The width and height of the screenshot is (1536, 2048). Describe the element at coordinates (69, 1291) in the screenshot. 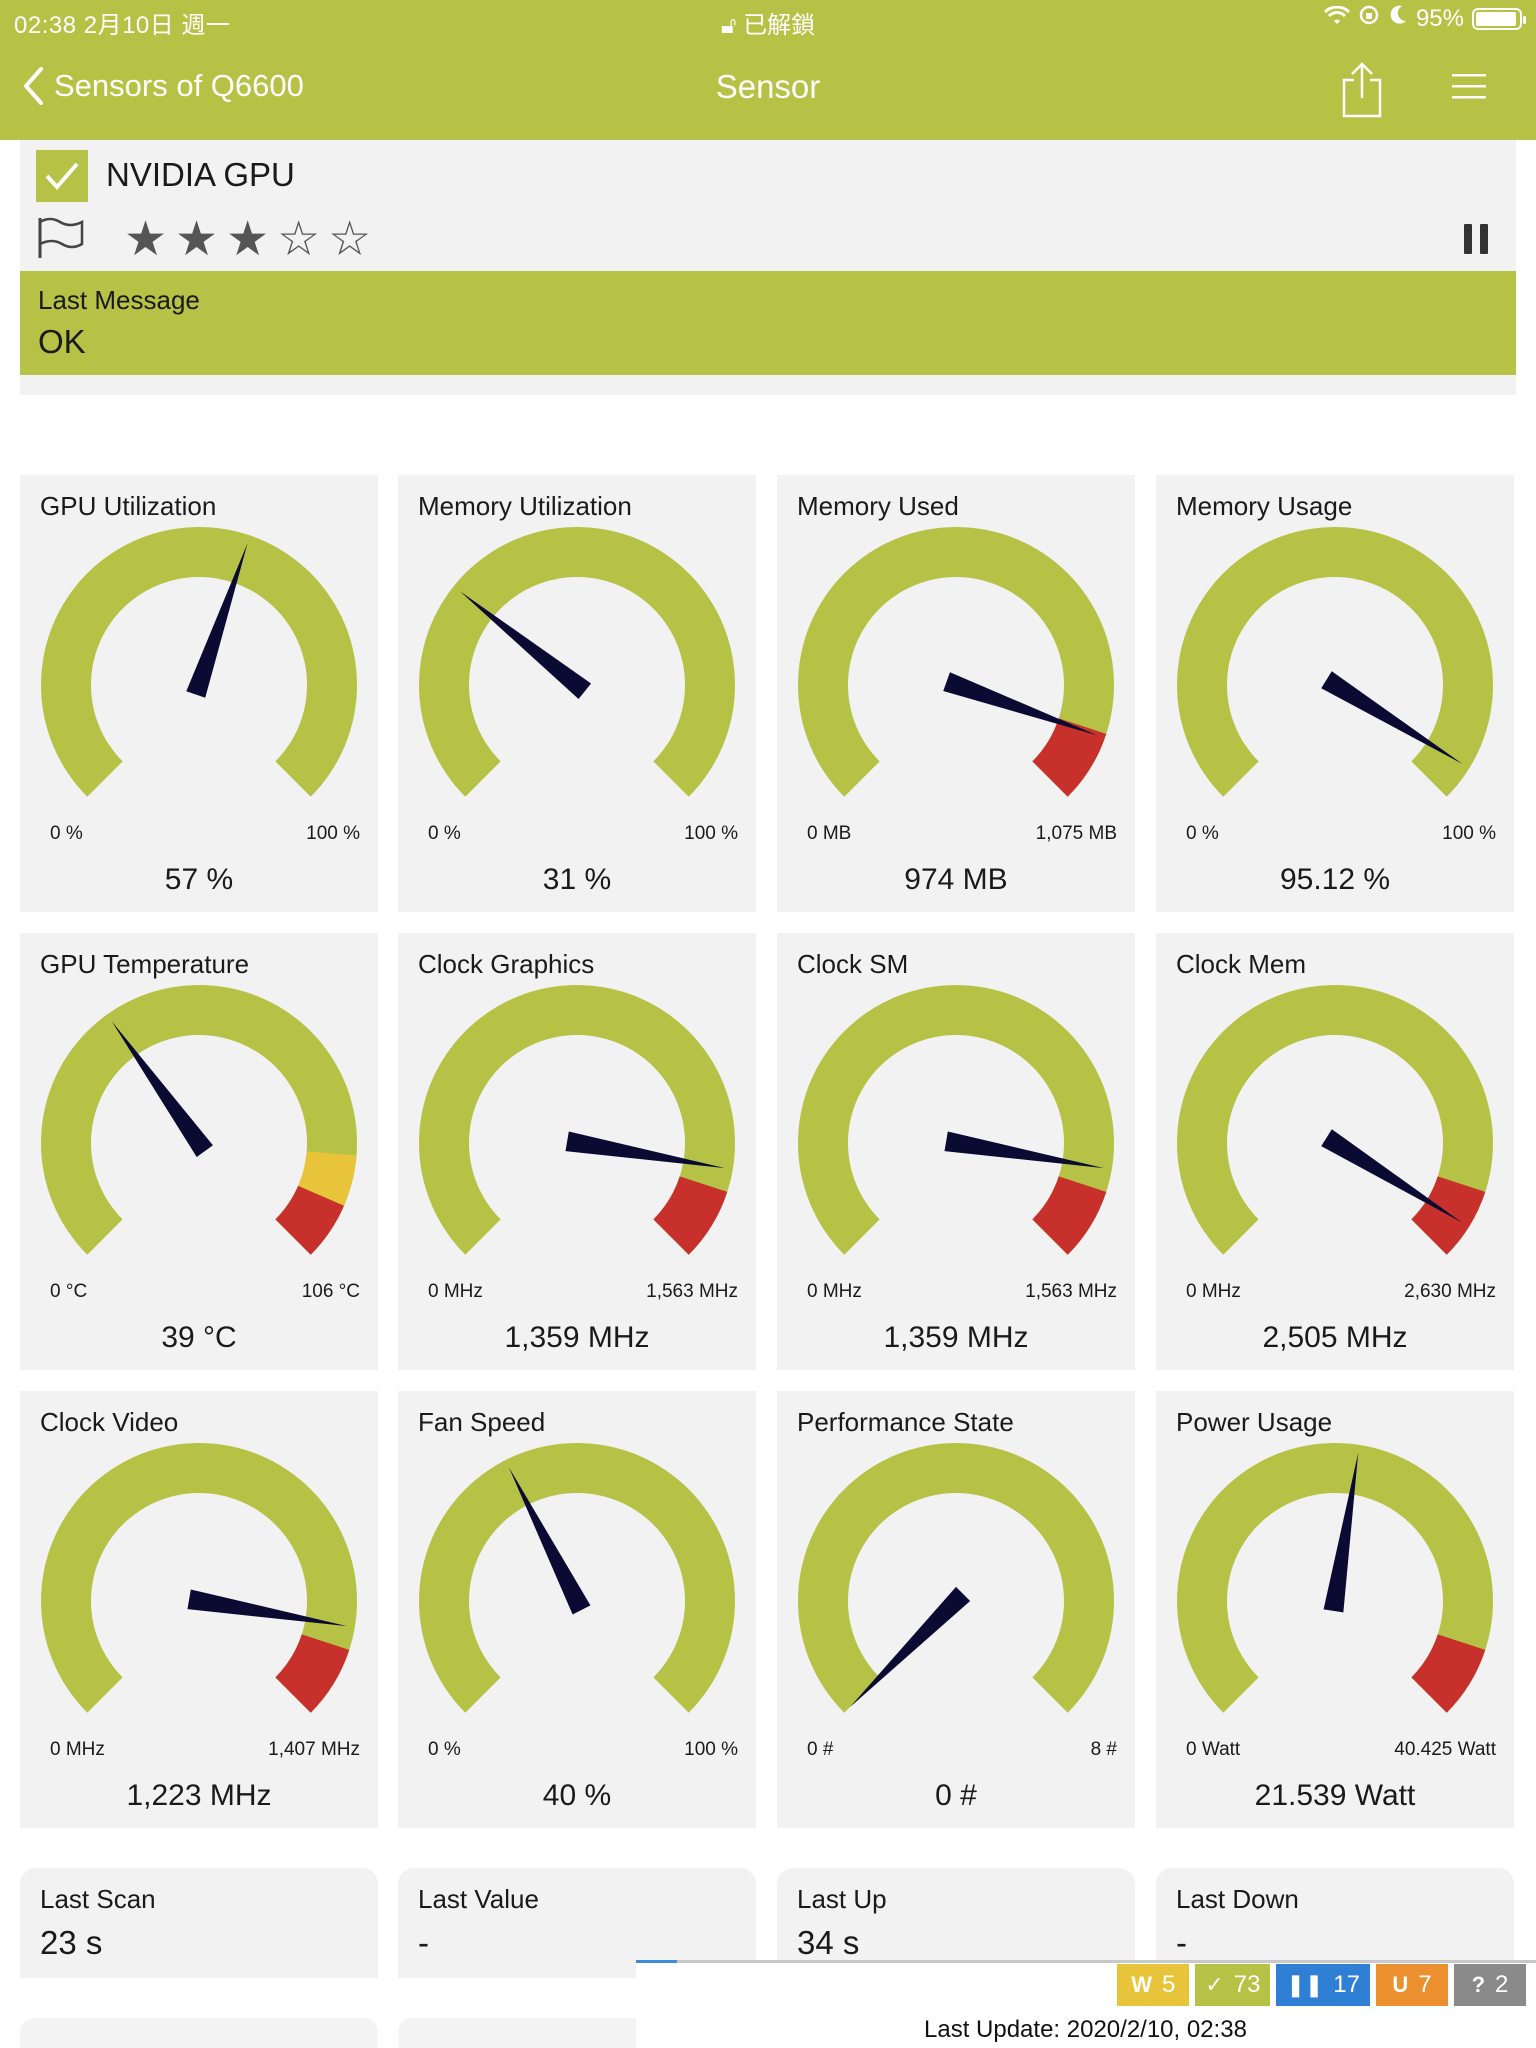

I see `gauge-min-label: 0 °C` at that location.